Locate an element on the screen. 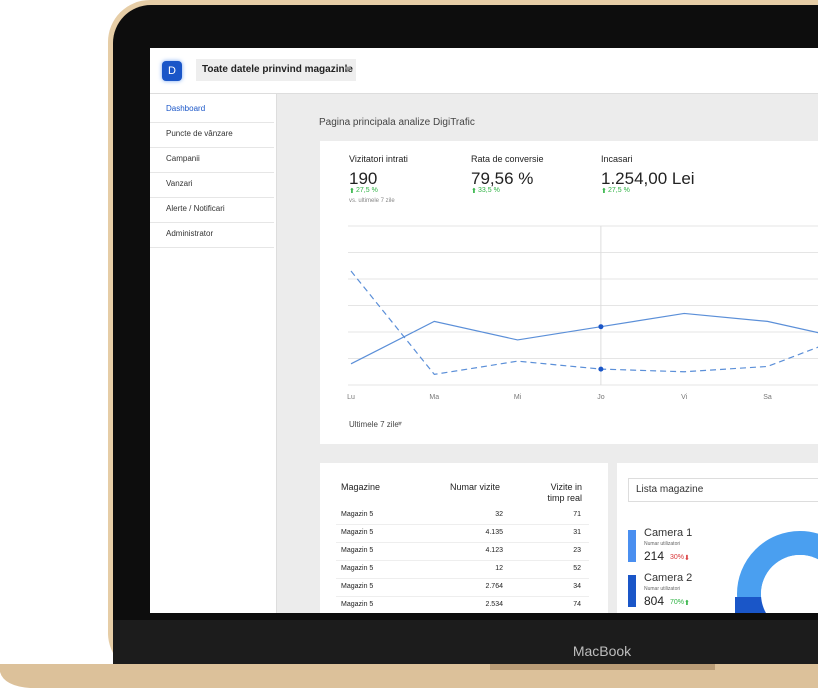  table-header: Magazine is located at coordinates (361, 487).